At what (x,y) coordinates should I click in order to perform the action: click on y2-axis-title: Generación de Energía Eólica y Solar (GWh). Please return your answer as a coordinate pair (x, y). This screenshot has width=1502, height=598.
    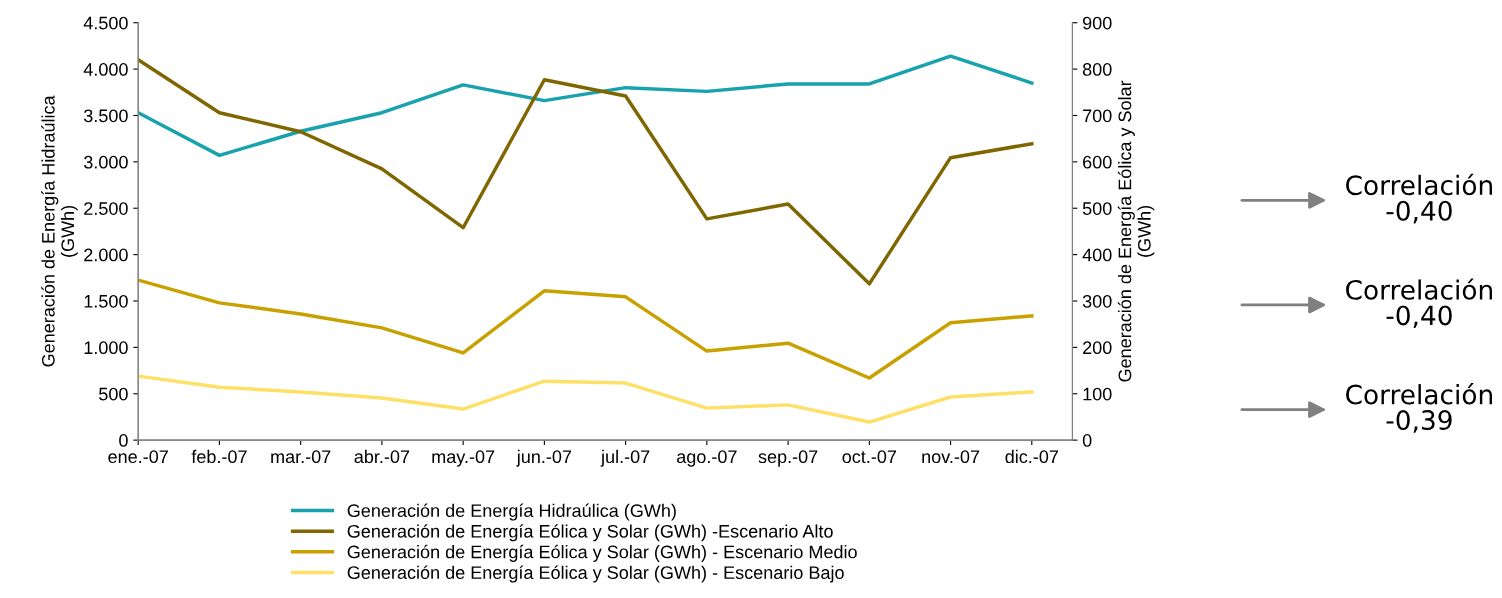
    Looking at the image, I should click on (1136, 231).